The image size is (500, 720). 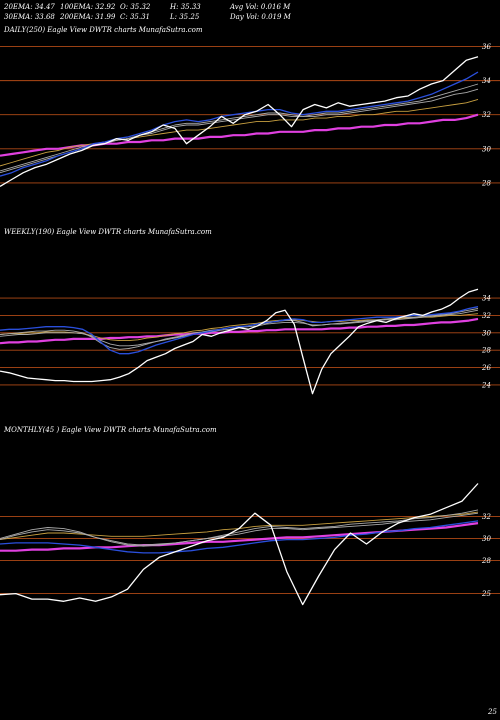 I want to click on weekly-series-lines, so click(x=239, y=341).